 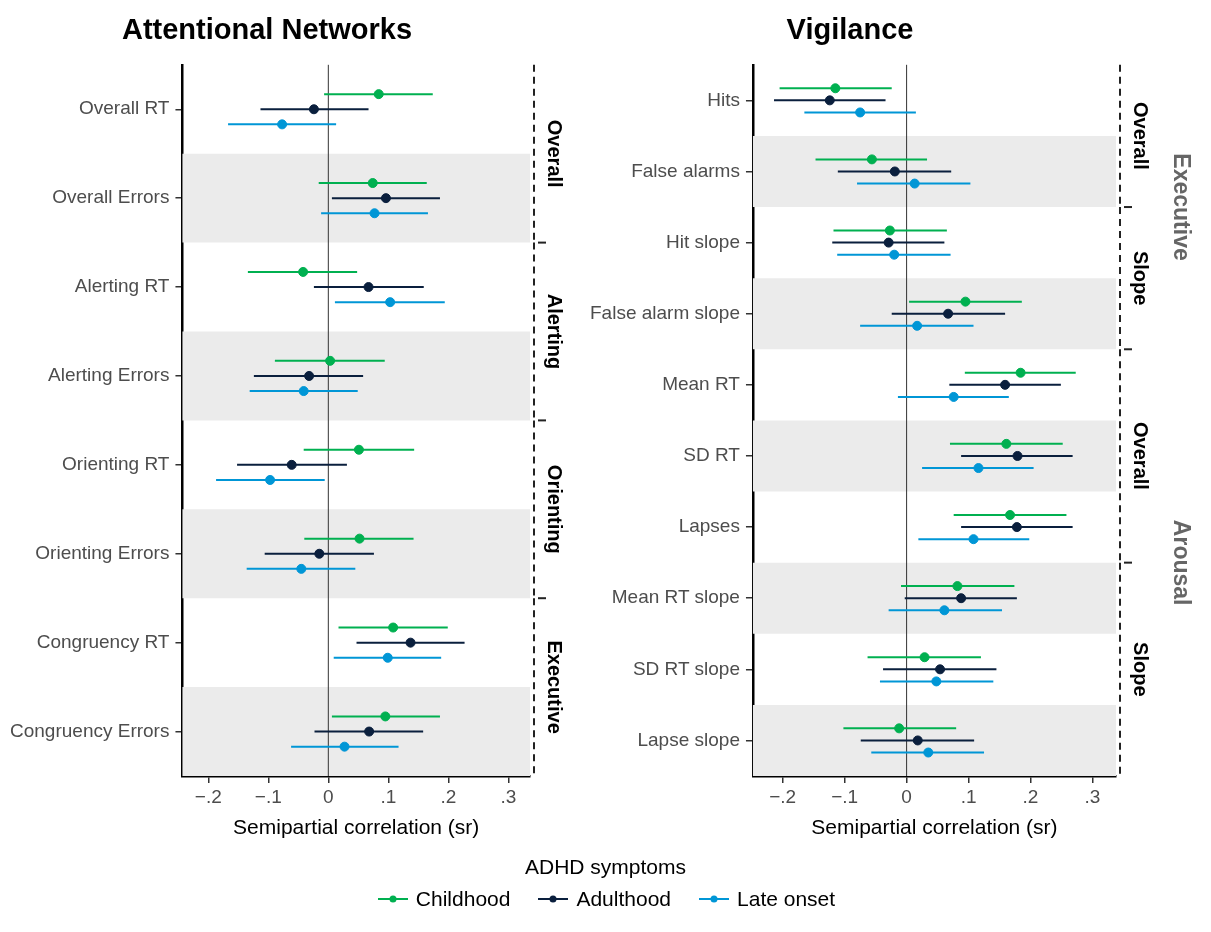 What do you see at coordinates (624, 899) in the screenshot?
I see `legend-label: Adulthood` at bounding box center [624, 899].